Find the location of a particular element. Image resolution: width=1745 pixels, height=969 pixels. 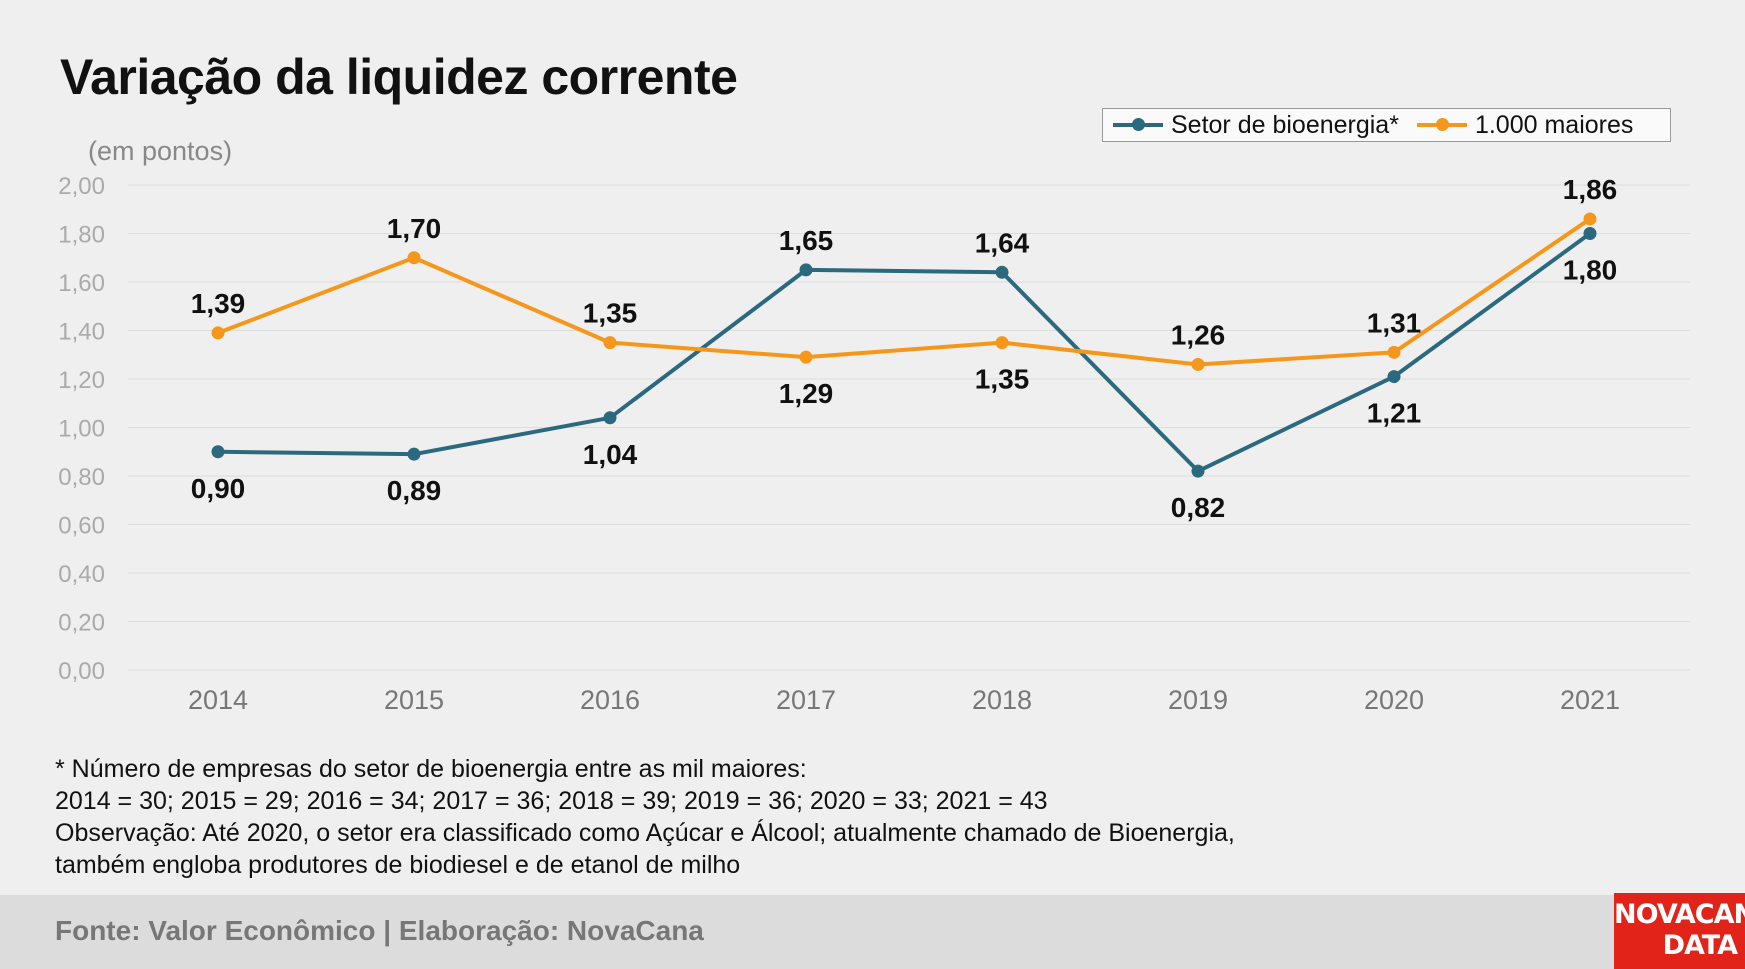

data-label-maiores: 1,26 is located at coordinates (1198, 334).